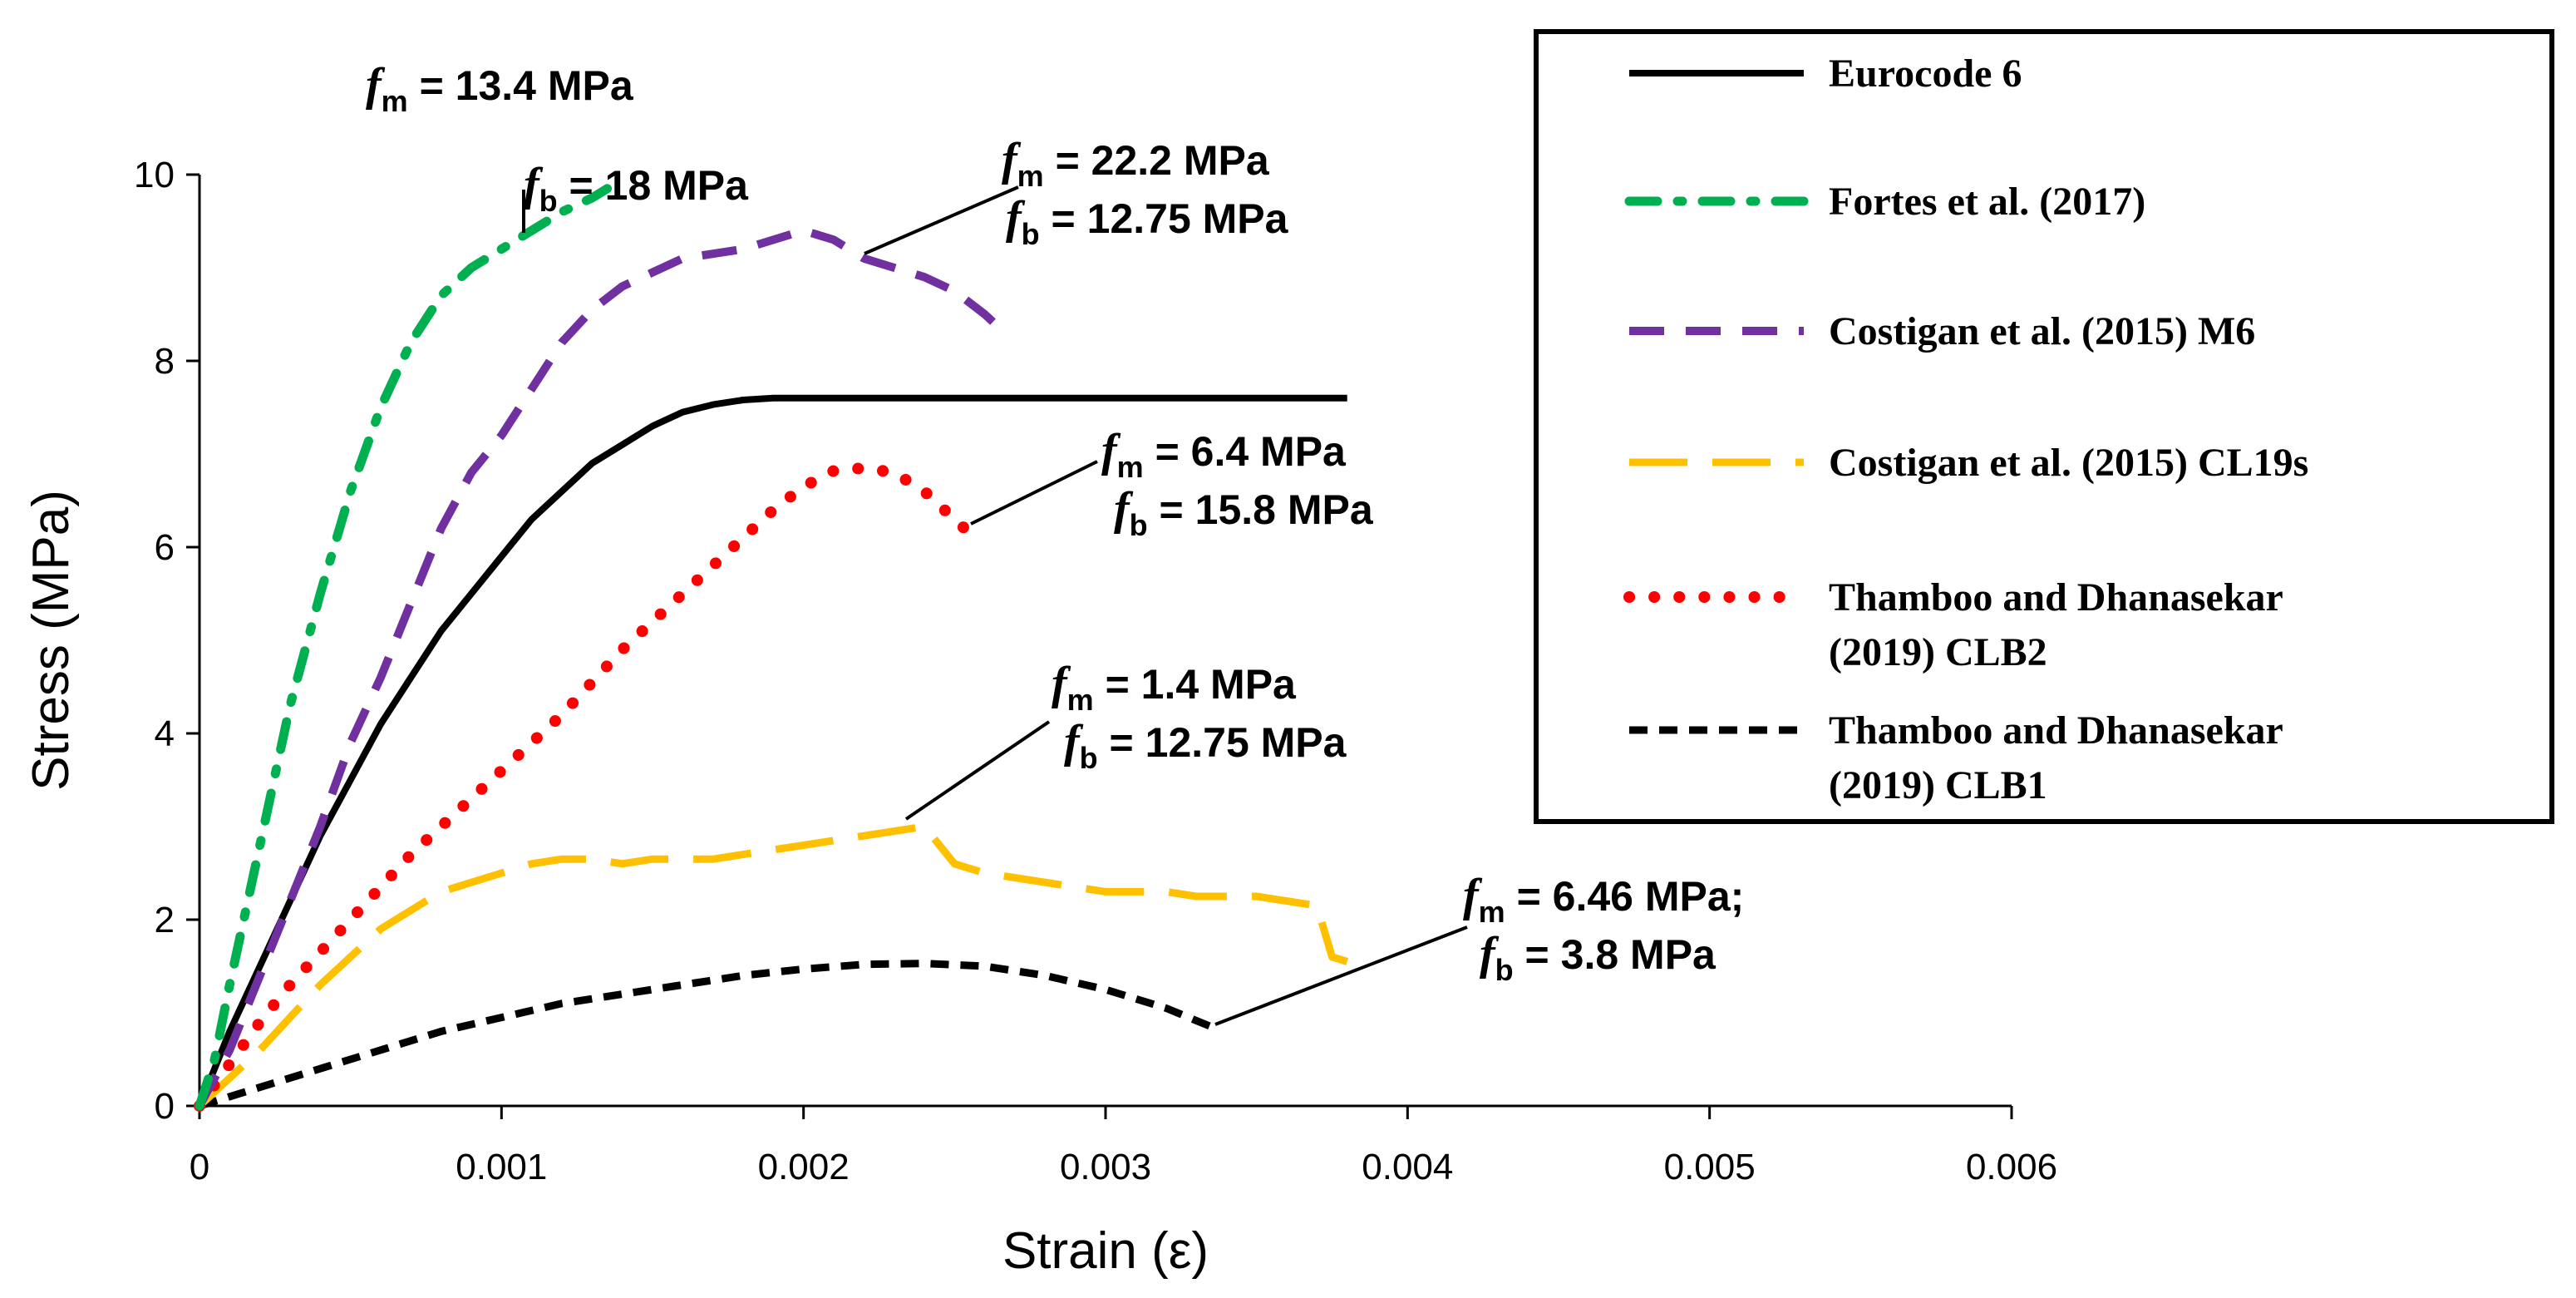 This screenshot has width=2576, height=1298. I want to click on x-tick-label: 0.002, so click(804, 1167).